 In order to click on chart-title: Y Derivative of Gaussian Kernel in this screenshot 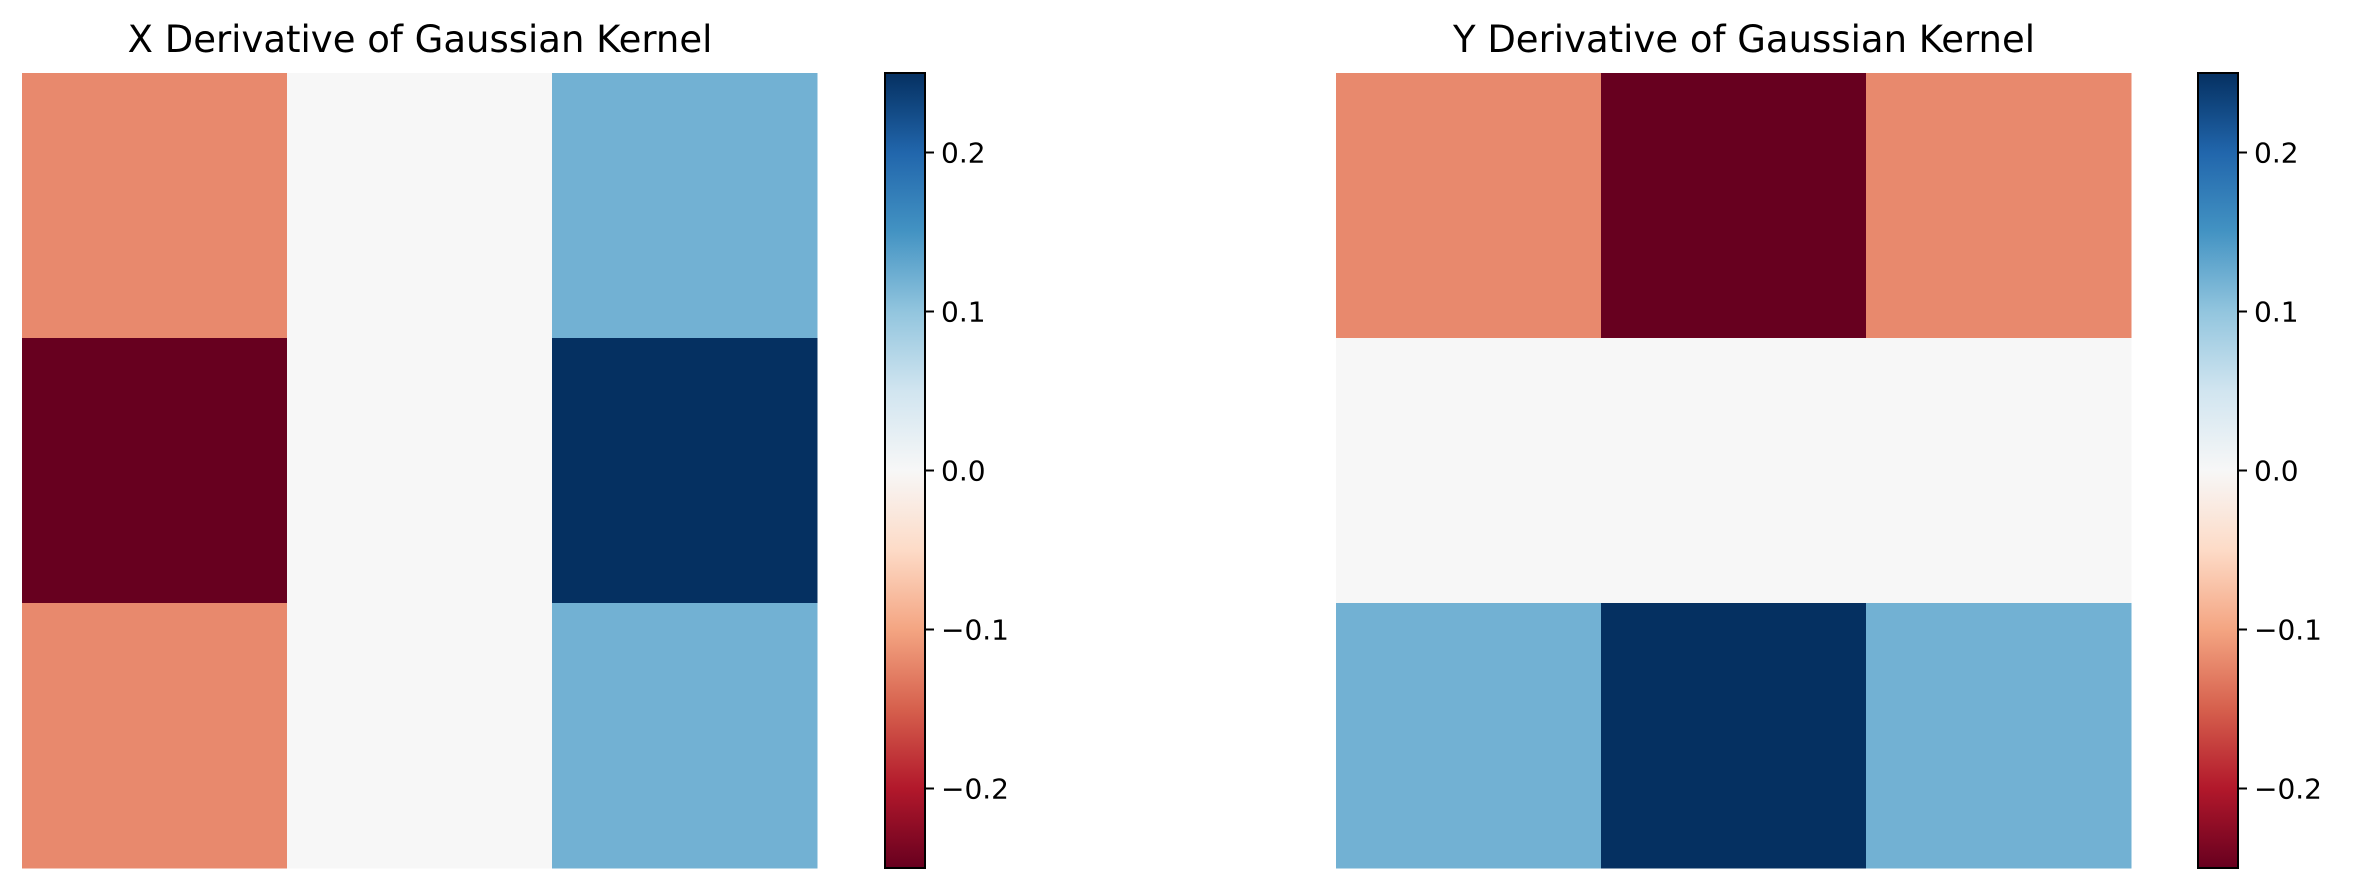, I will do `click(1743, 39)`.